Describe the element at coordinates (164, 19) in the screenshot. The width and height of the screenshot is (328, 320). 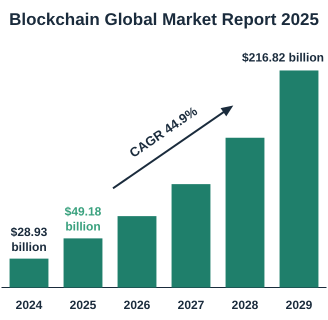
I see `chart-title: Blockchain Global Market Report 2025` at that location.